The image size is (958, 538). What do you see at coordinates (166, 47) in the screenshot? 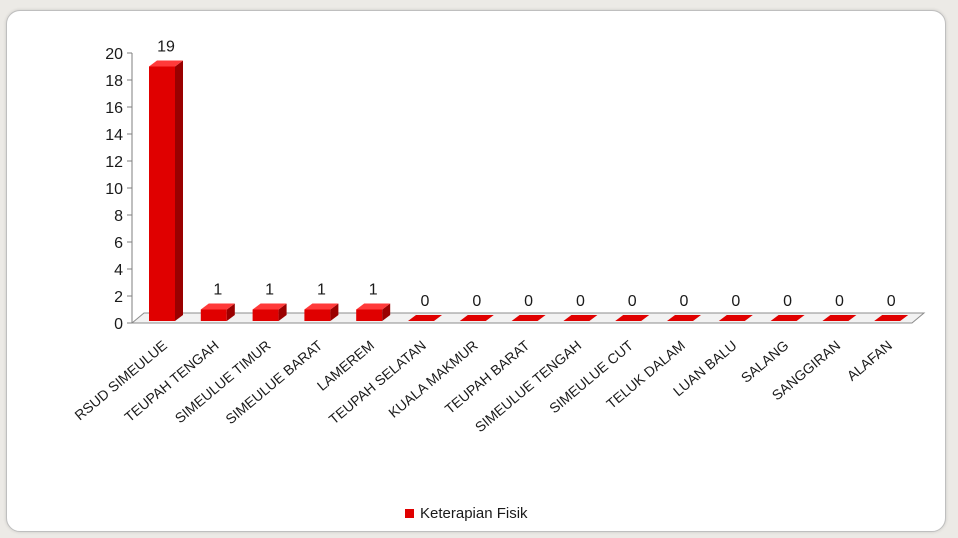
I see `data-label: 19` at bounding box center [166, 47].